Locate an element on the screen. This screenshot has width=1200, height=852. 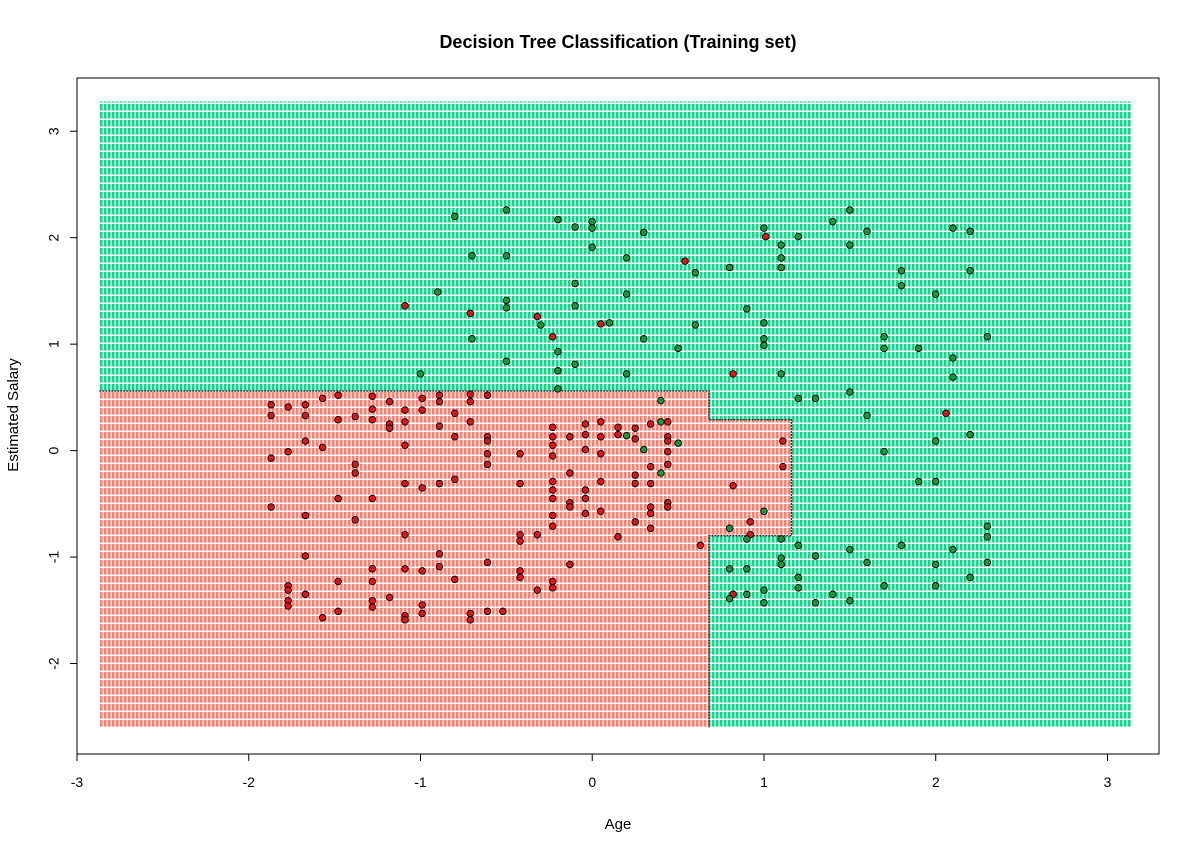
x-tick-label: -2 is located at coordinates (249, 782).